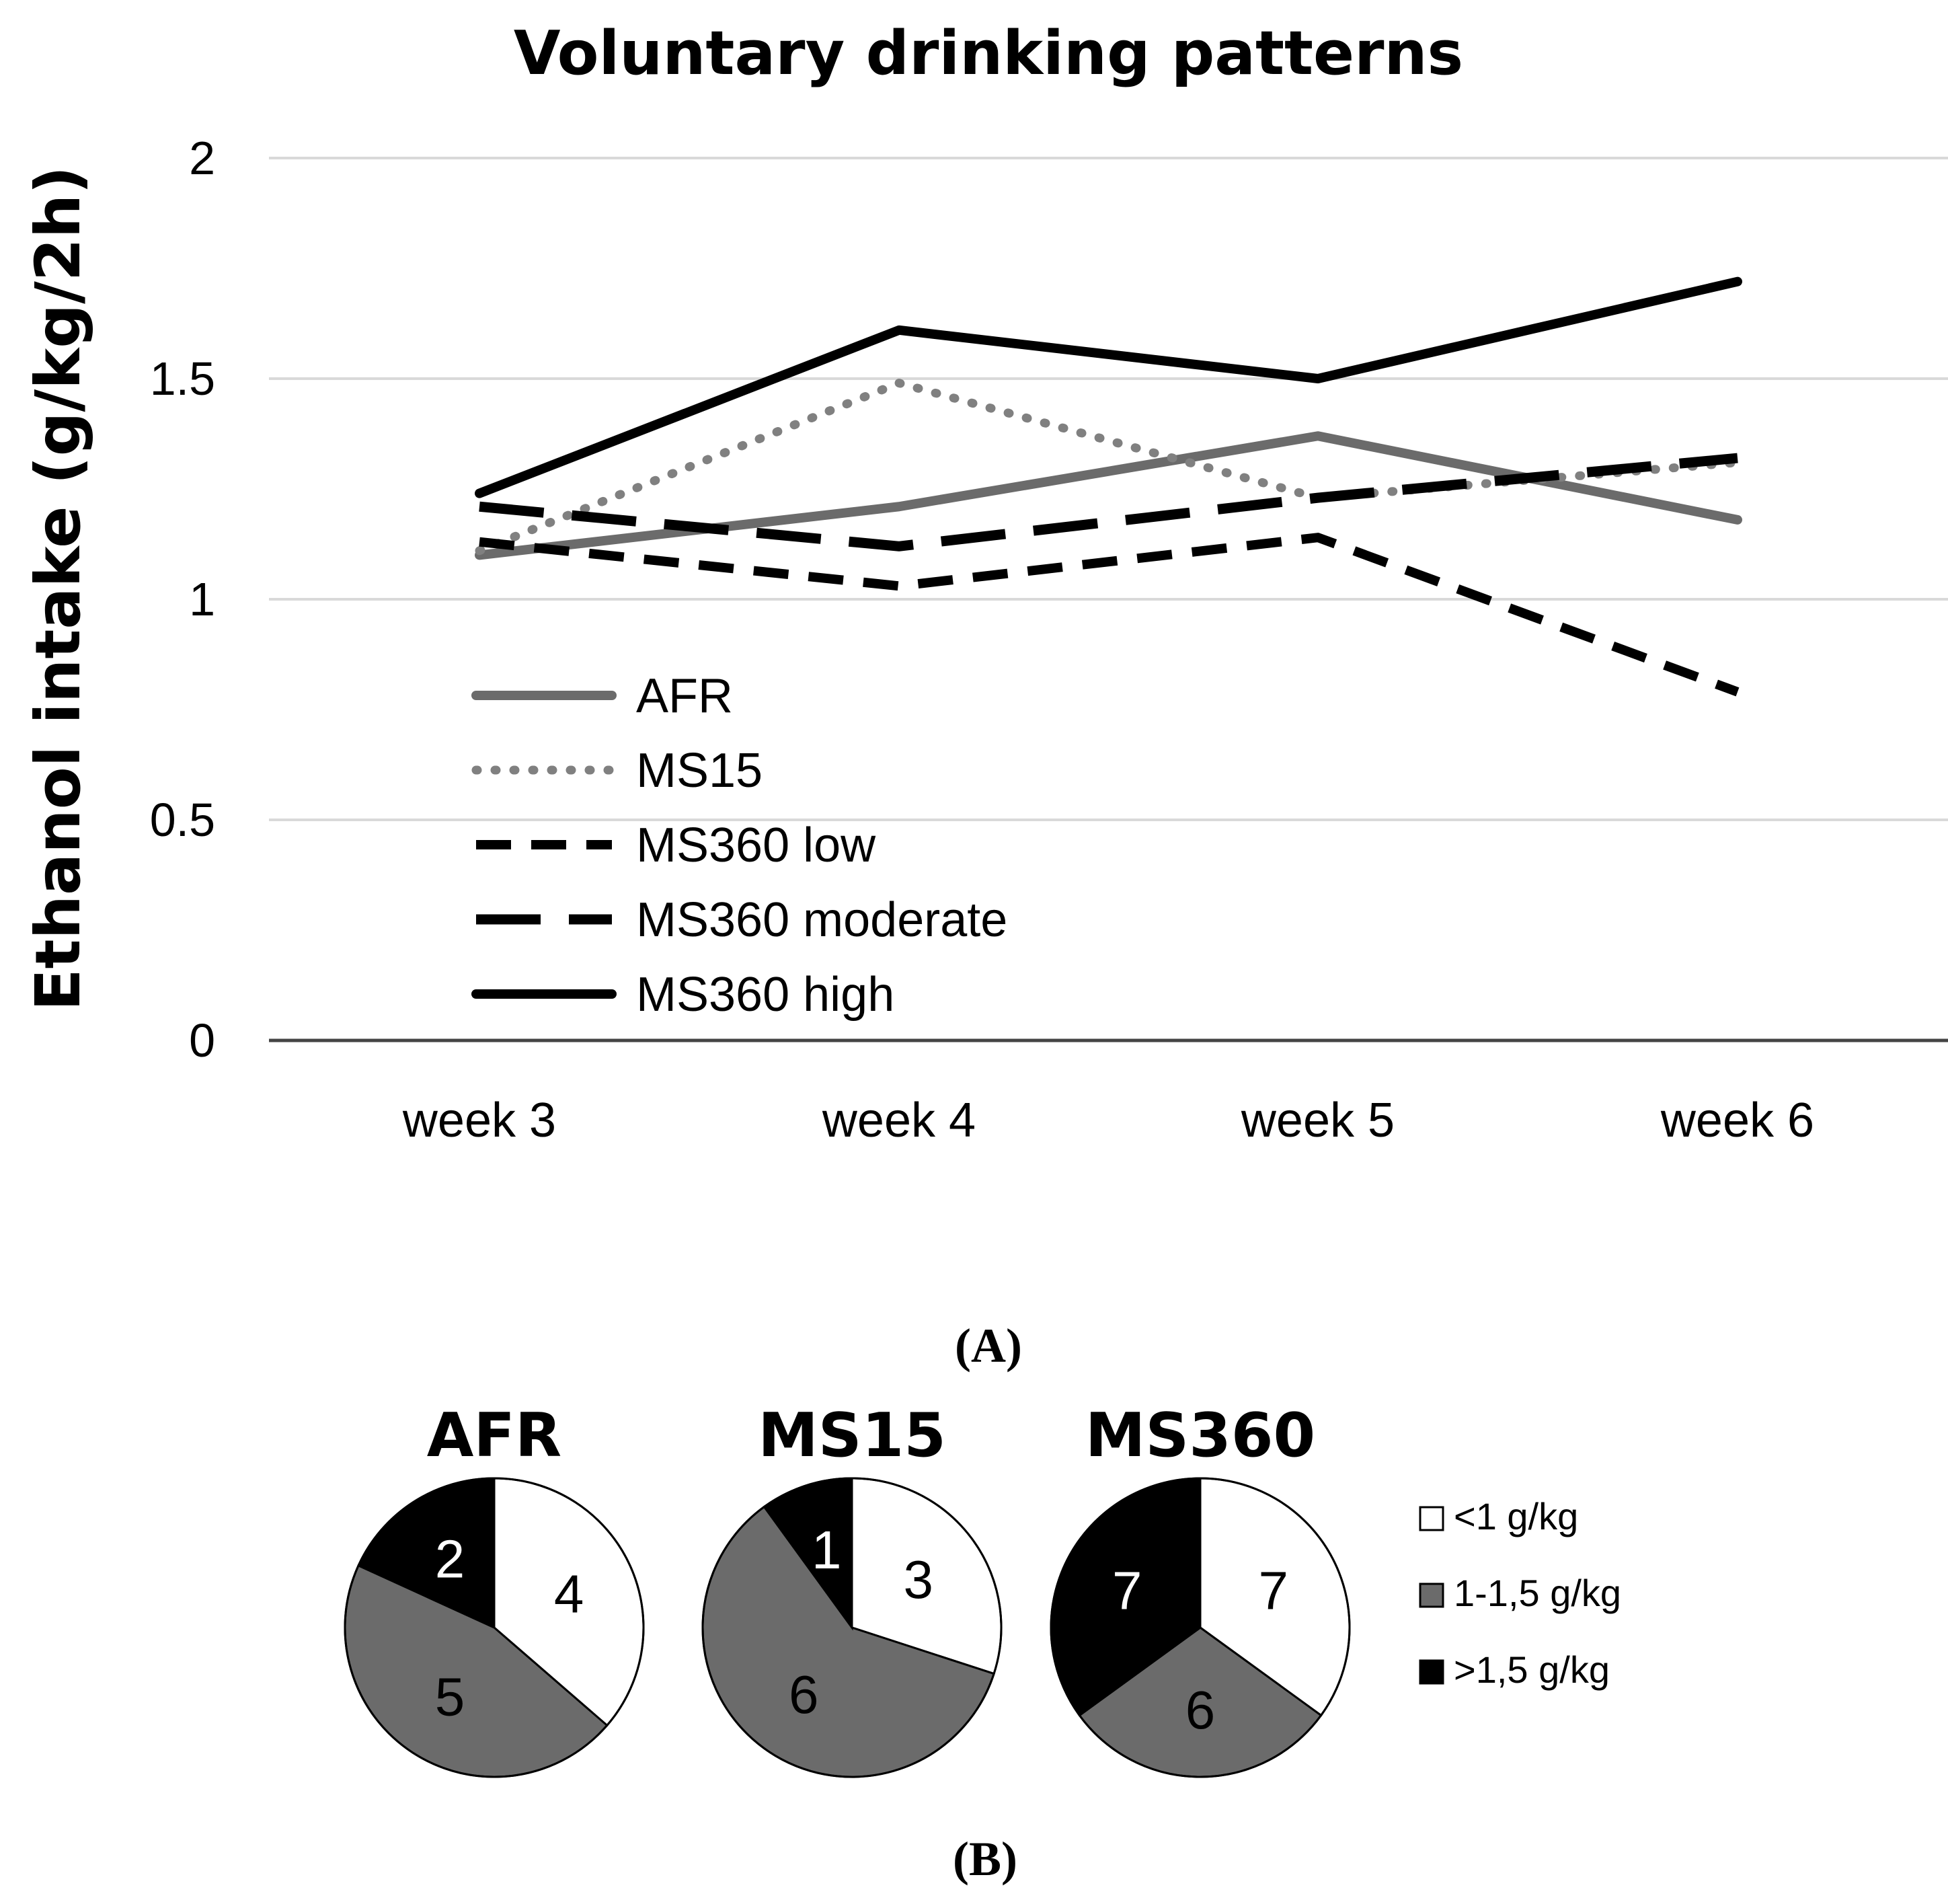  Describe the element at coordinates (1538, 1593) in the screenshot. I see `pie-legend-label: 1-1,5 g/kg` at that location.